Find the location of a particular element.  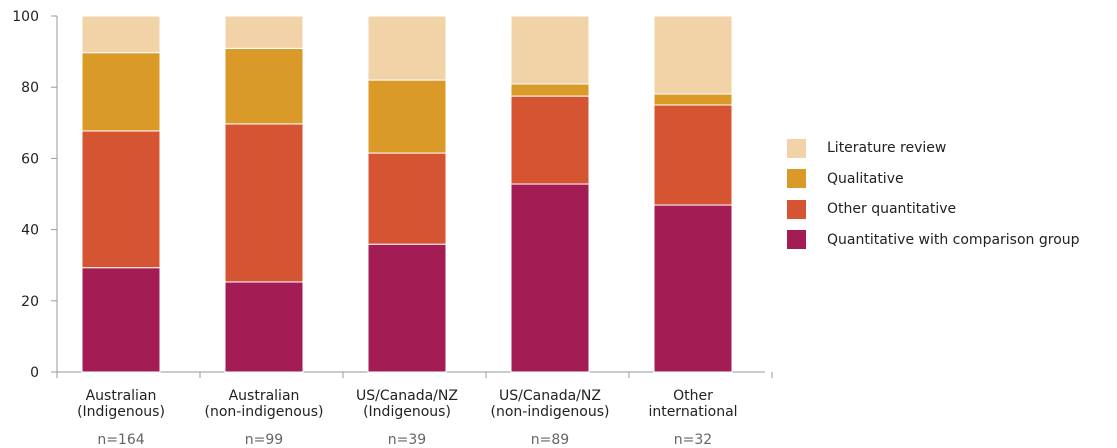

legend-item: Qualitative is located at coordinates (933, 179).